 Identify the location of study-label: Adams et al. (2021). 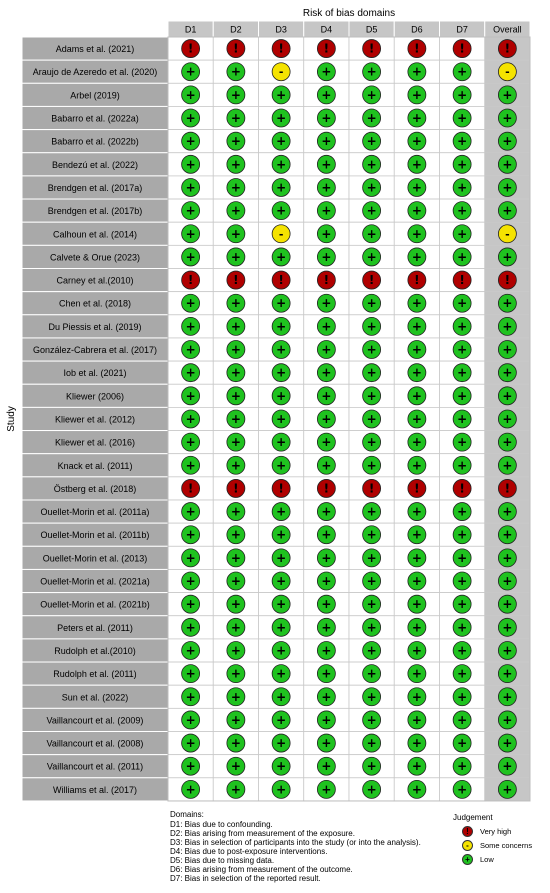
(95, 49).